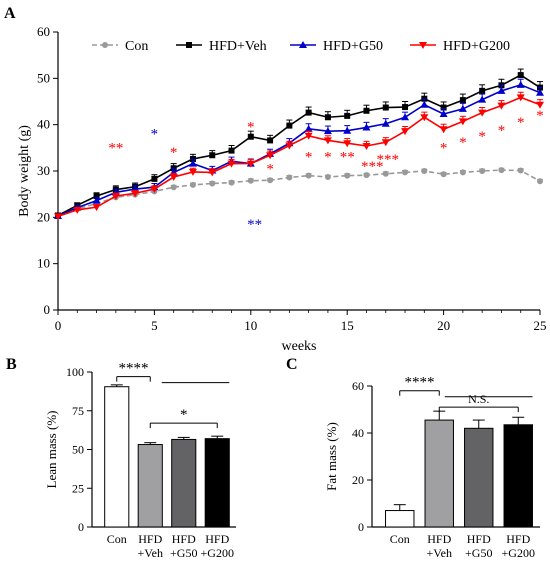  What do you see at coordinates (43, 263) in the screenshot?
I see `y-tick-label: 10` at bounding box center [43, 263].